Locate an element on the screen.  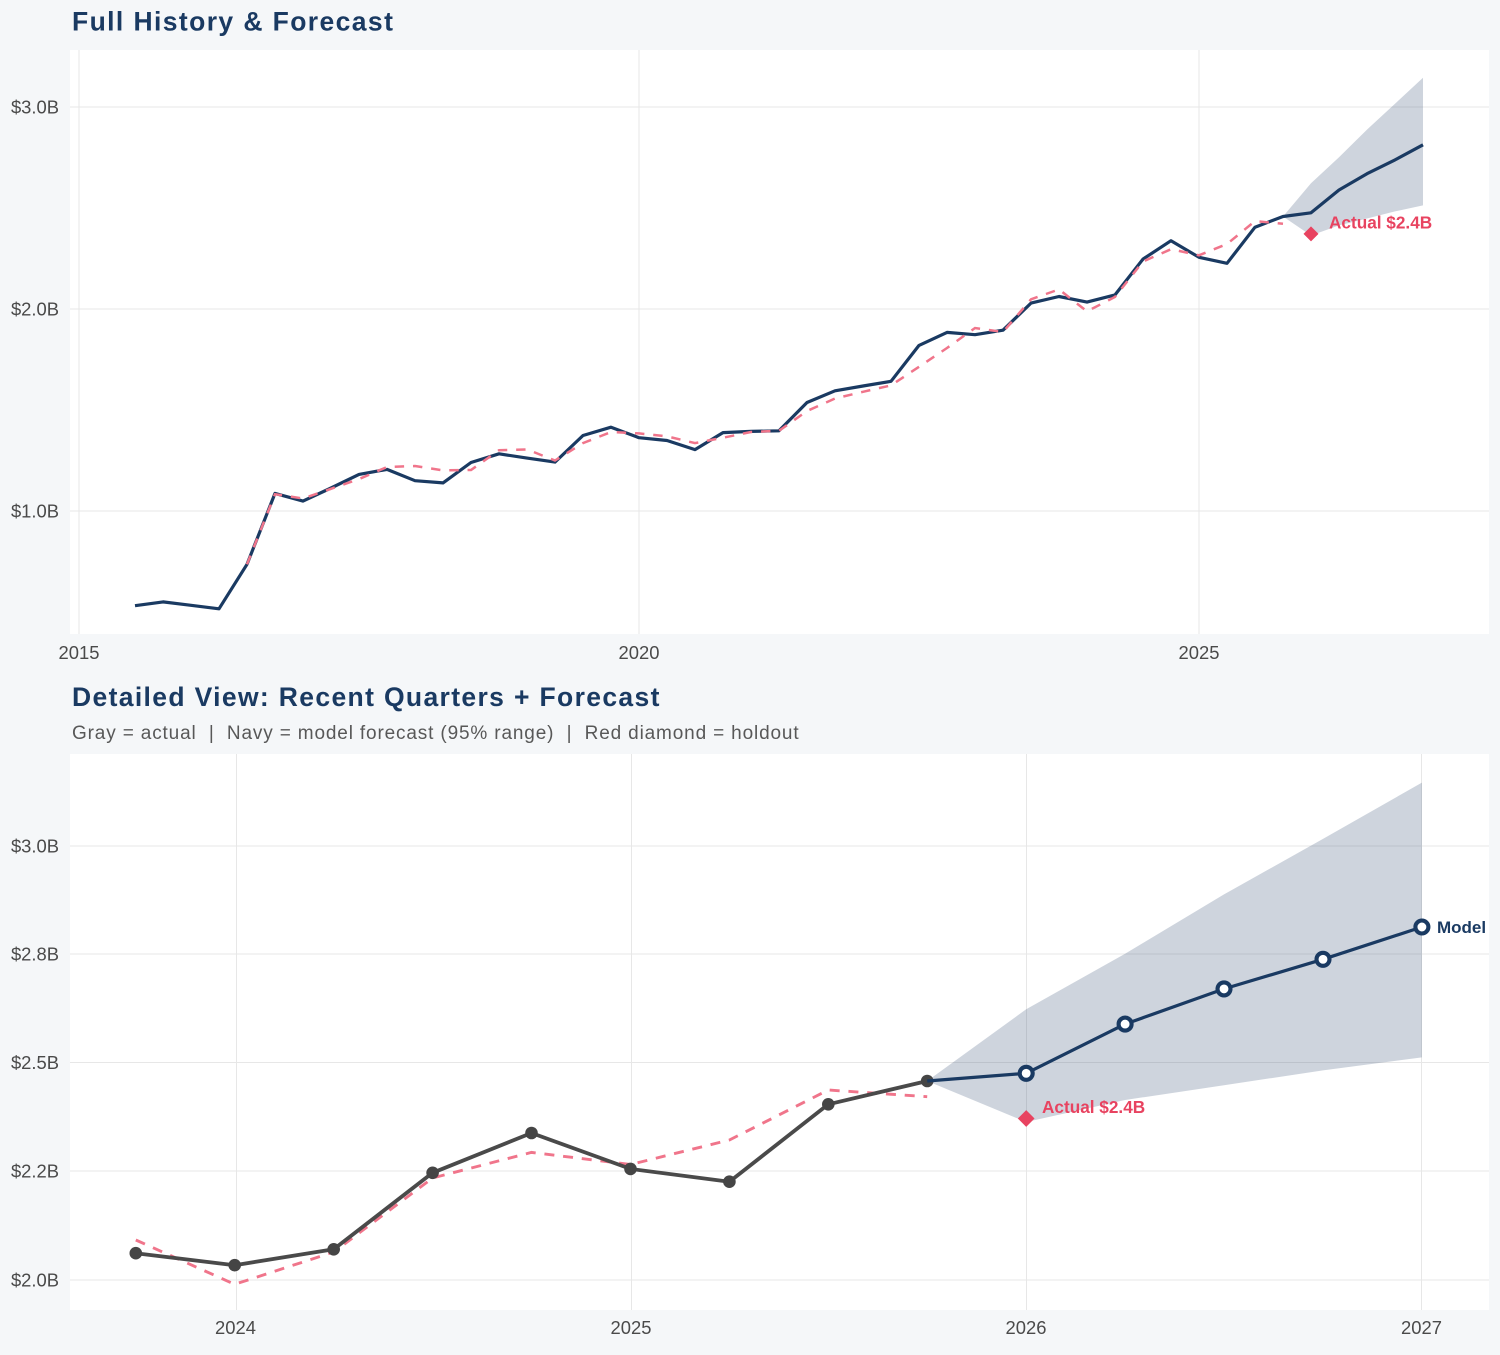
svg-text: $2.5B is located at coordinates (35, 1062).